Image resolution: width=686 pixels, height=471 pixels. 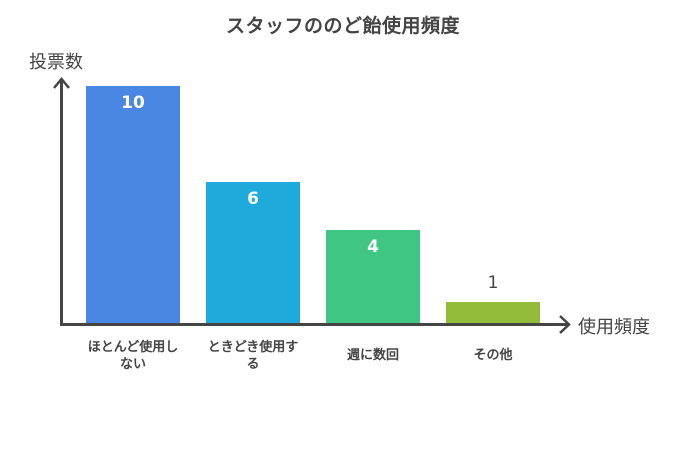 What do you see at coordinates (314, 324) in the screenshot?
I see `x-axis` at bounding box center [314, 324].